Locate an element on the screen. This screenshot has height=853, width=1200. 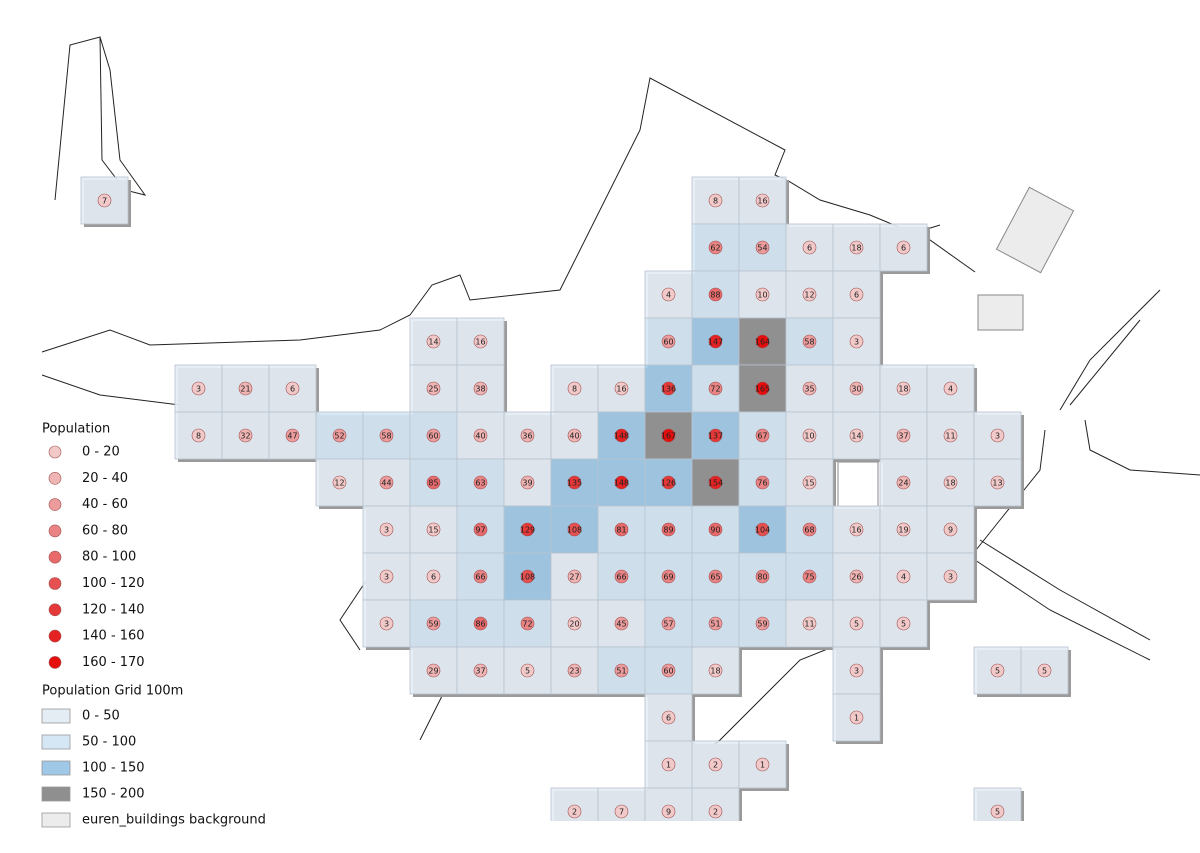
legend-label: 100 - 150 is located at coordinates (113, 768).